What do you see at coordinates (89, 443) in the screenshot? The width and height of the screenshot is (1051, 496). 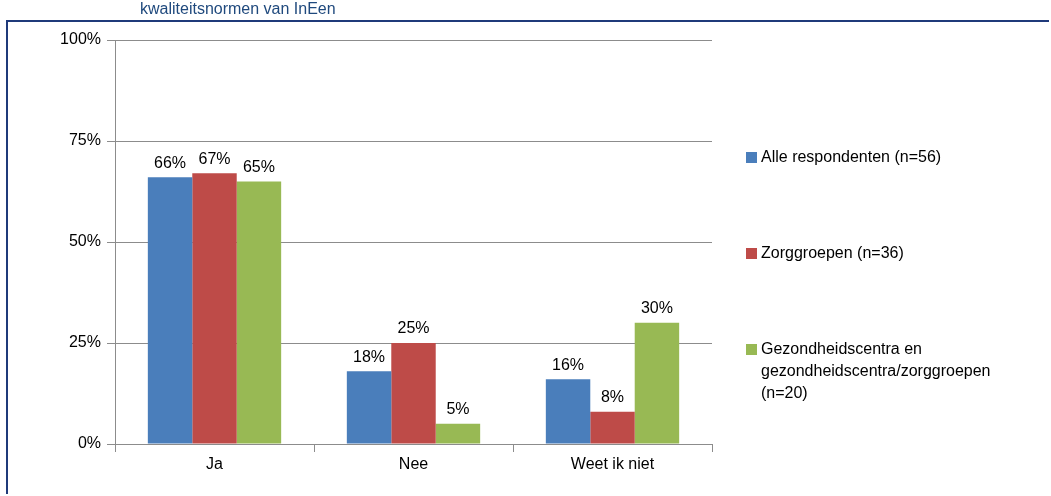 I see `y-tick-label: 0%` at bounding box center [89, 443].